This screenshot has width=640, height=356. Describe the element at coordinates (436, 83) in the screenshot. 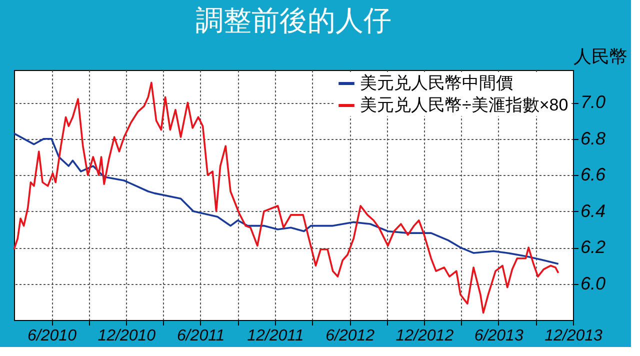

I see `legend-label: 美元兑人民幣中間價` at that location.